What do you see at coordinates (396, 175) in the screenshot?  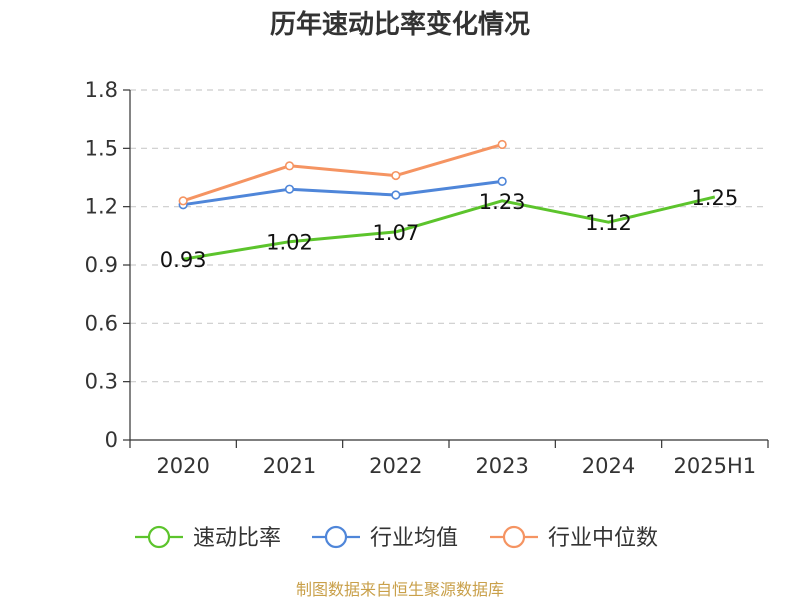 I see `point-s2-2022` at bounding box center [396, 175].